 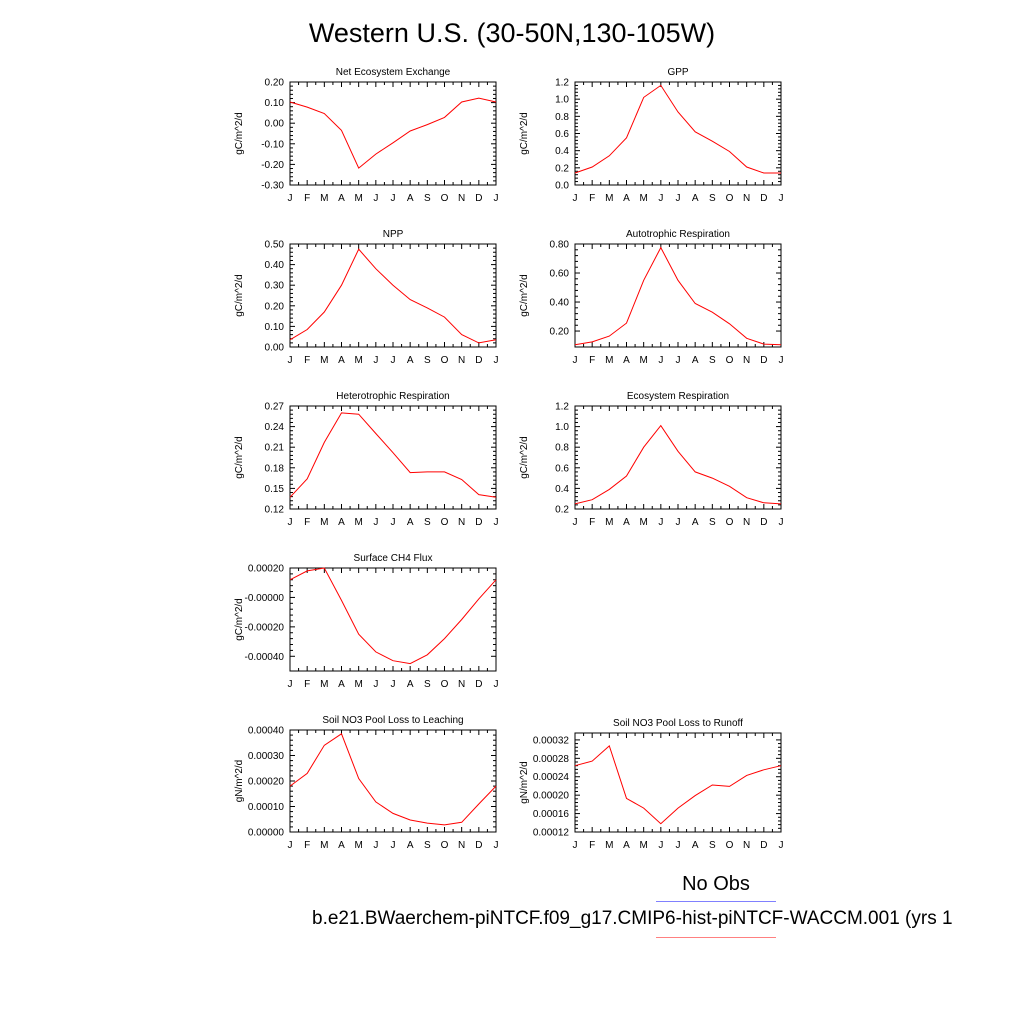 I want to click on legend-obs-line, so click(x=716, y=901).